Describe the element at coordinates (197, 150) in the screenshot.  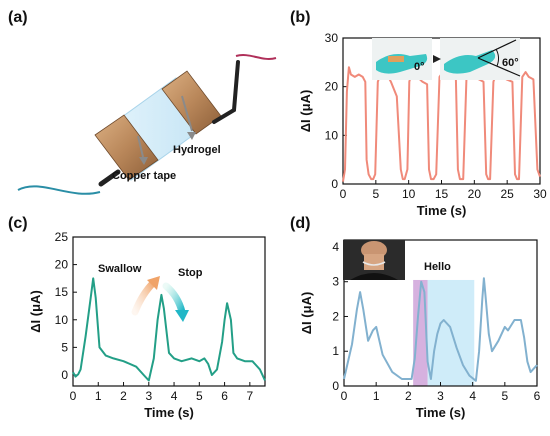
I see `hydrogel-callout: Hydrogel` at that location.